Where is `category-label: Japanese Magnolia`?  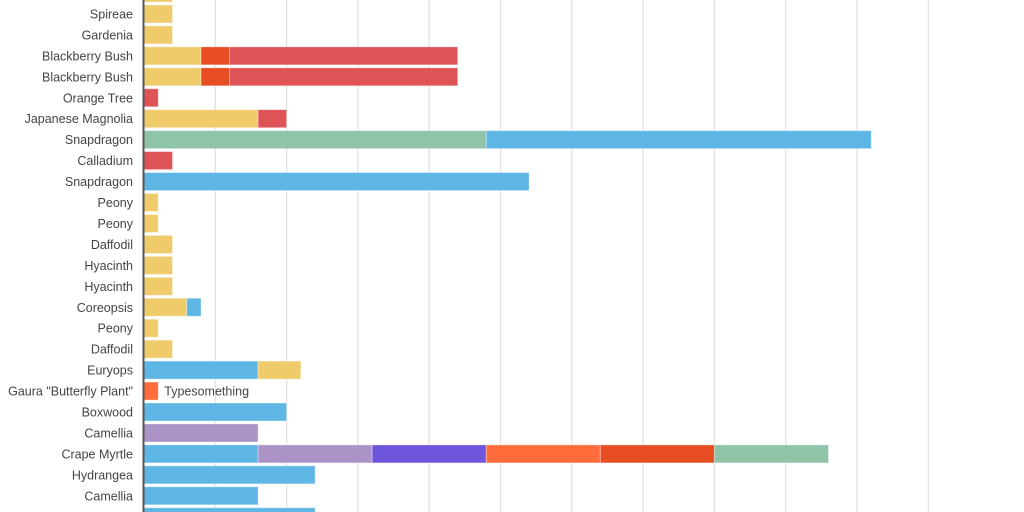
category-label: Japanese Magnolia is located at coordinates (79, 119).